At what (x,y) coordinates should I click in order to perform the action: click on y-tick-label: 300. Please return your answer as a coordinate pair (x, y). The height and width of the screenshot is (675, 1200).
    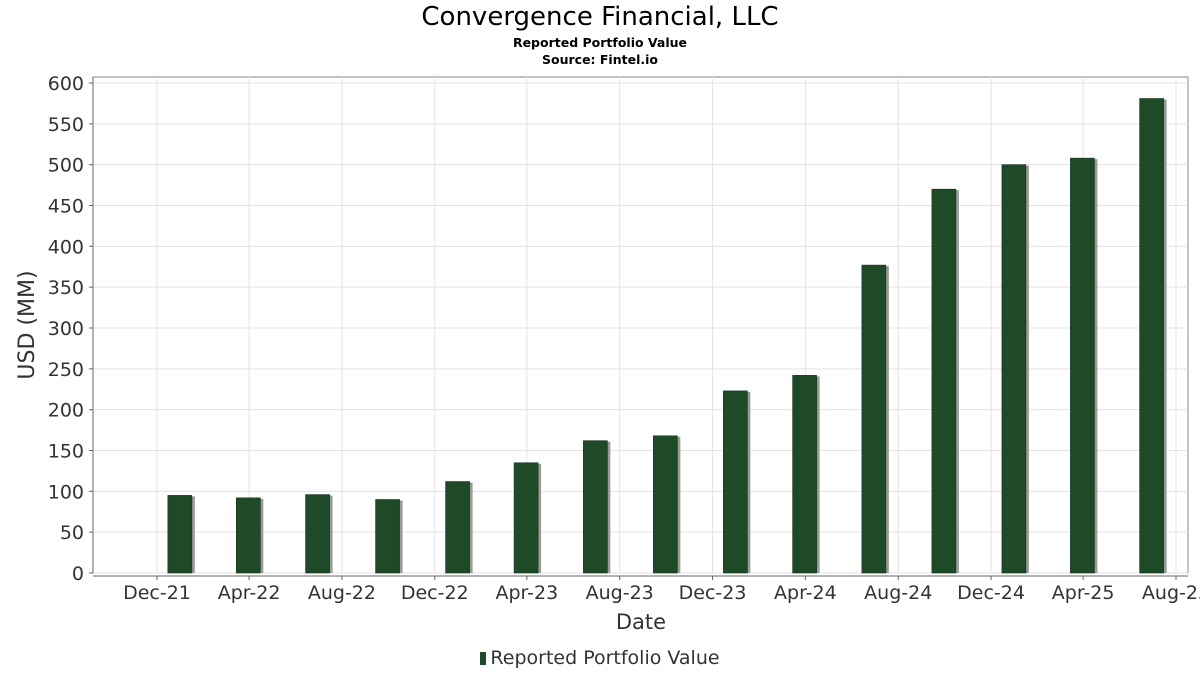
    Looking at the image, I should click on (66, 329).